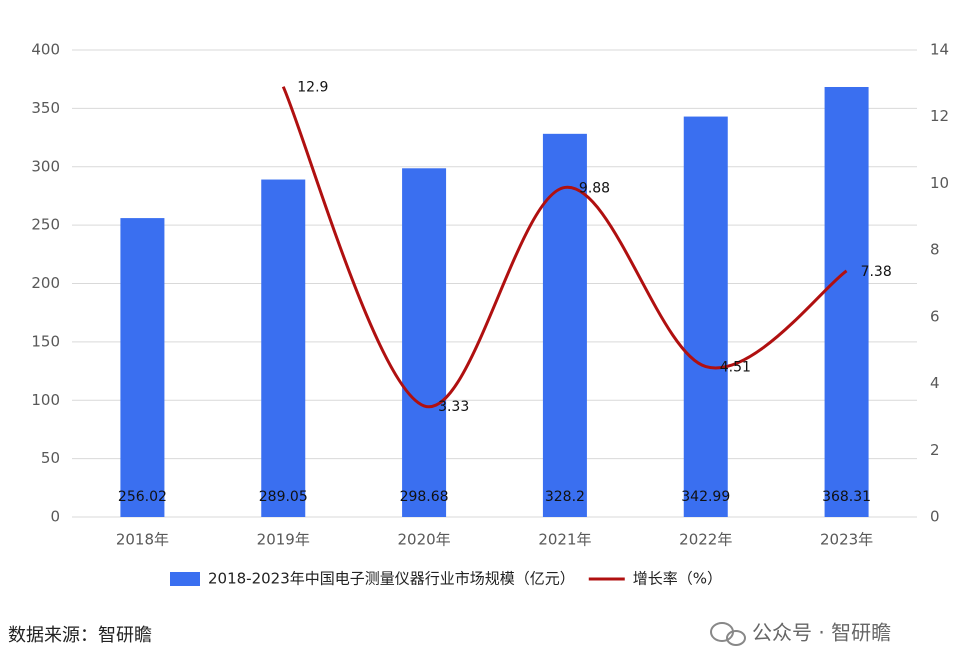 Image resolution: width=963 pixels, height=662 pixels. What do you see at coordinates (564, 540) in the screenshot?
I see `x-tick-label: 2021年` at bounding box center [564, 540].